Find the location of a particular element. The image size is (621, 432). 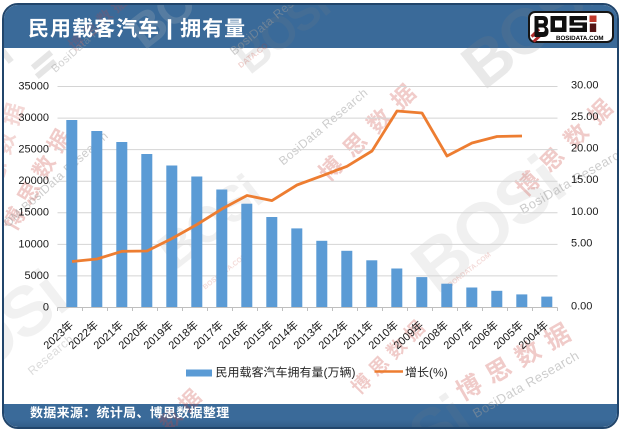

svg-text: 30000 is located at coordinates (33, 118).